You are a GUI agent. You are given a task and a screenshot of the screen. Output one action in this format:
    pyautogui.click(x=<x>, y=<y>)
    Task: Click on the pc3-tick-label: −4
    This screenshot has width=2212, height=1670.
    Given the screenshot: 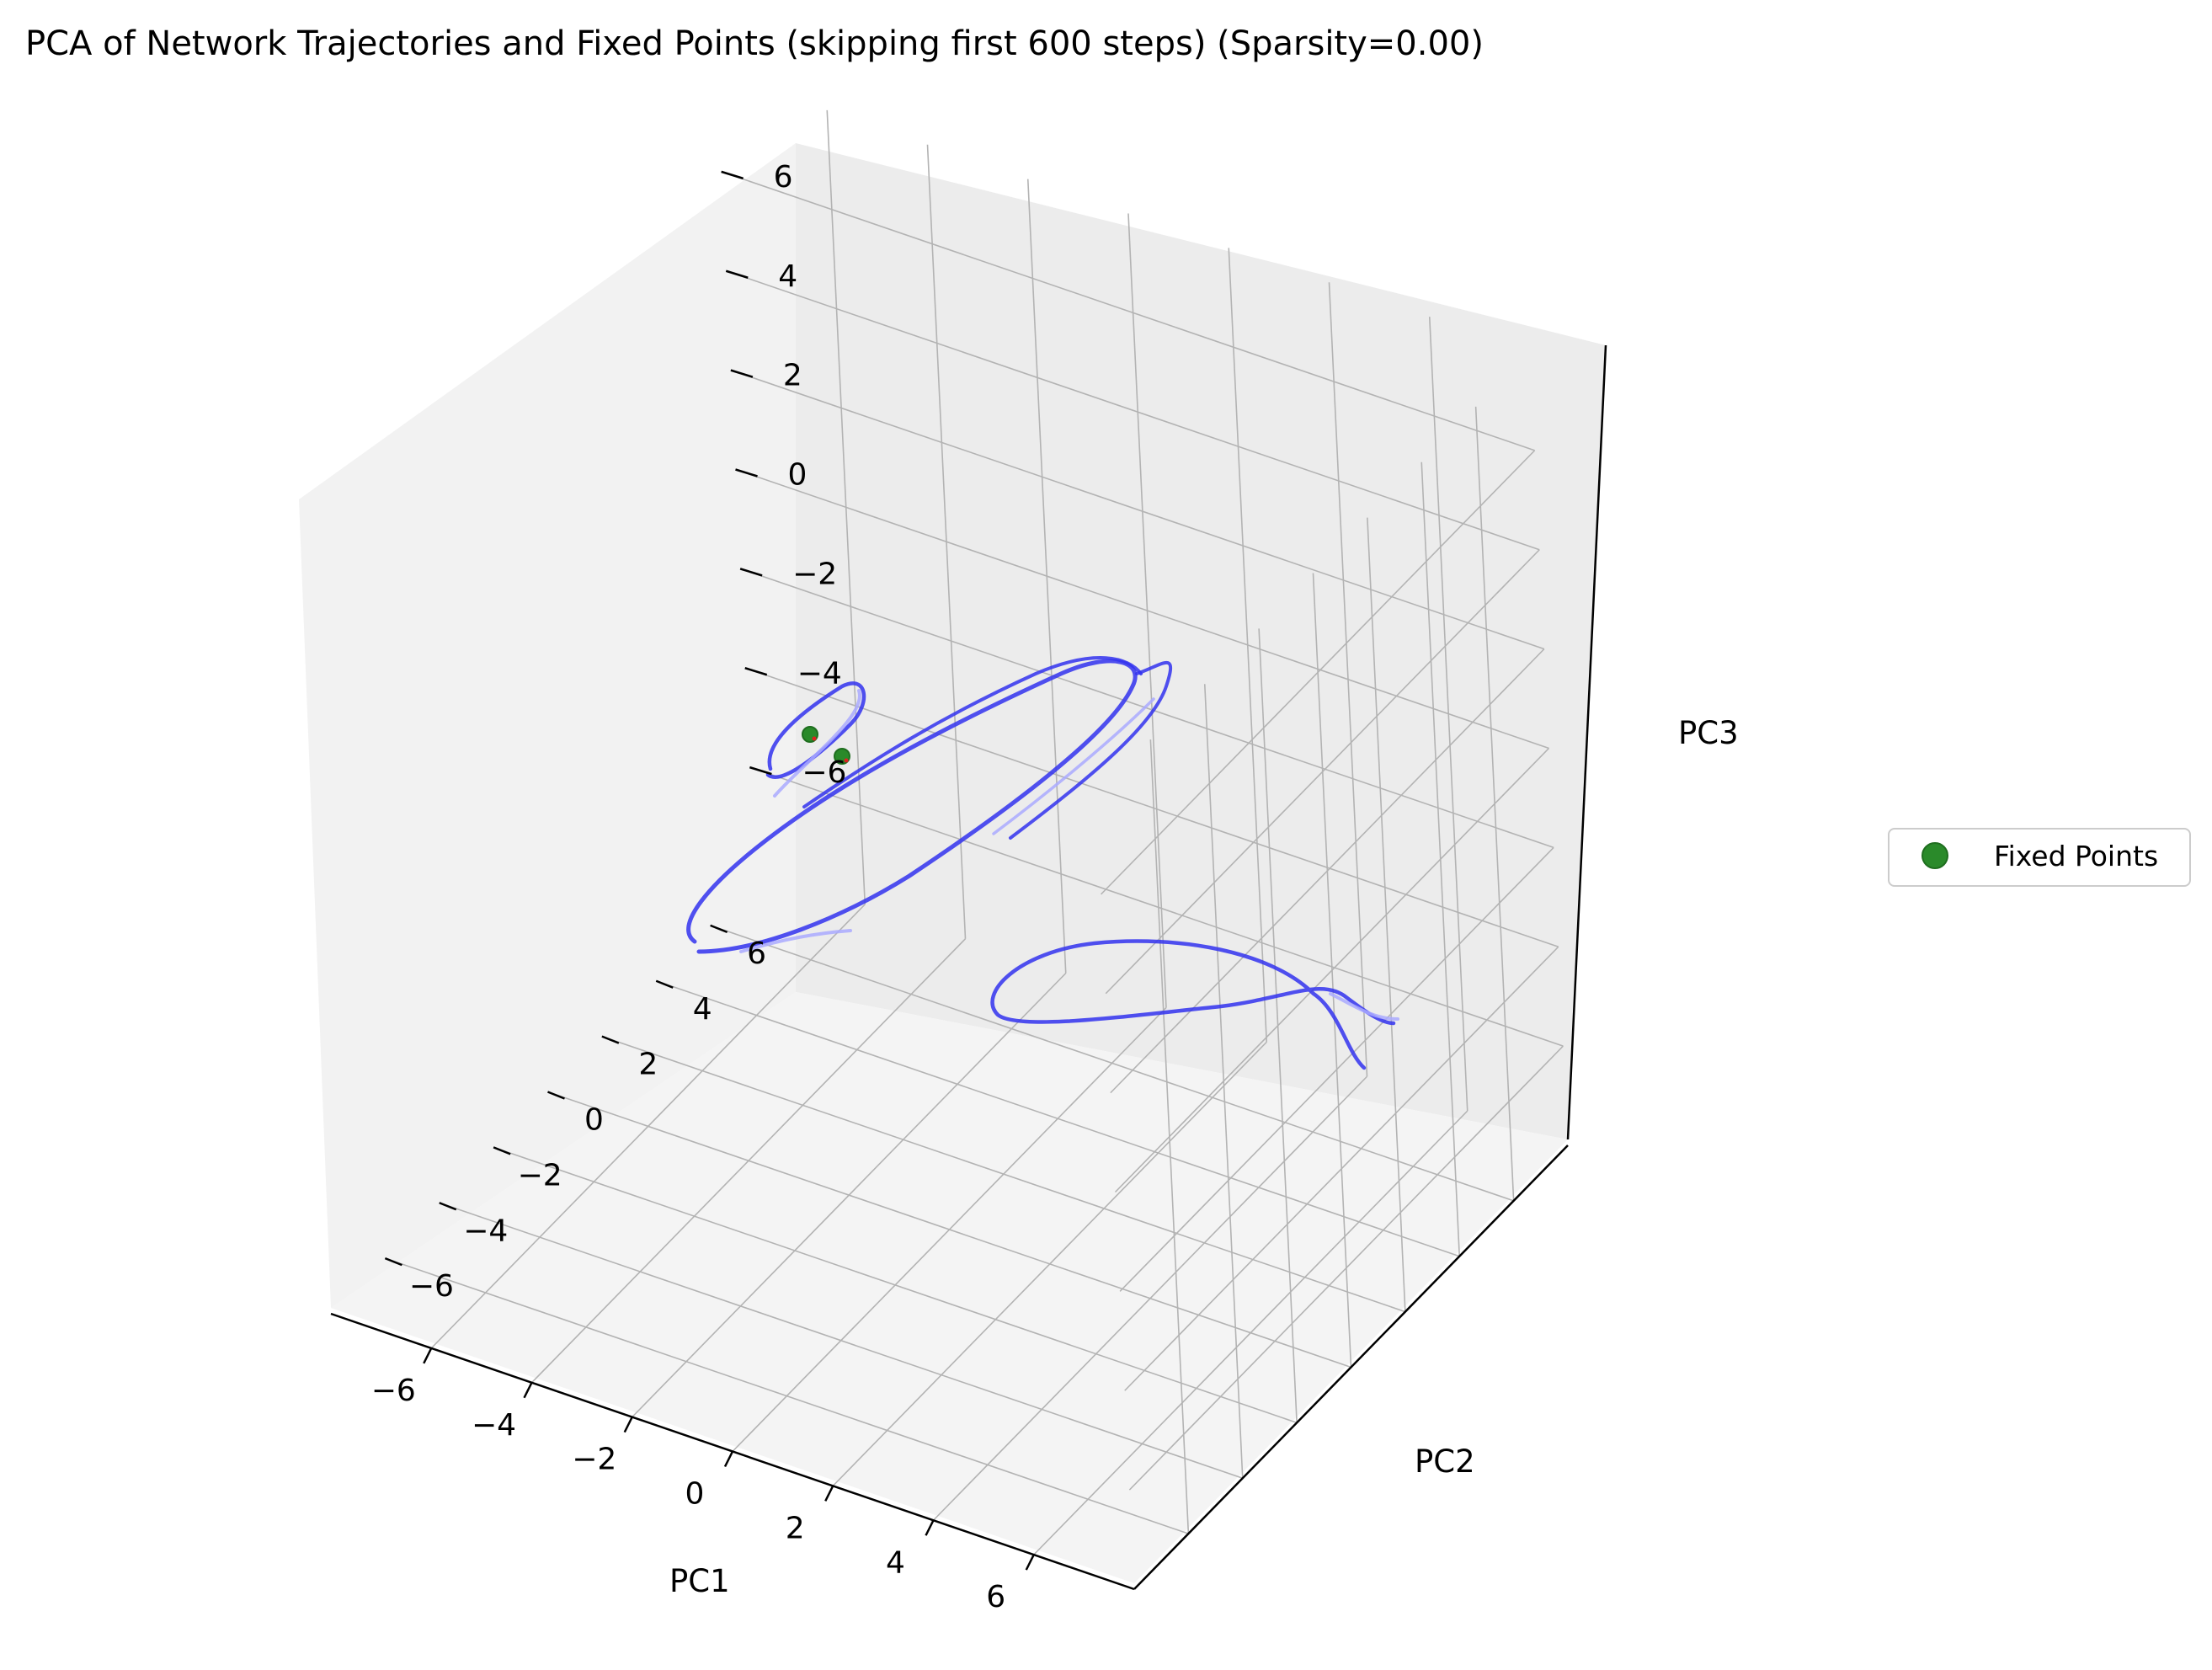 What is the action you would take?
    pyautogui.click(x=819, y=673)
    